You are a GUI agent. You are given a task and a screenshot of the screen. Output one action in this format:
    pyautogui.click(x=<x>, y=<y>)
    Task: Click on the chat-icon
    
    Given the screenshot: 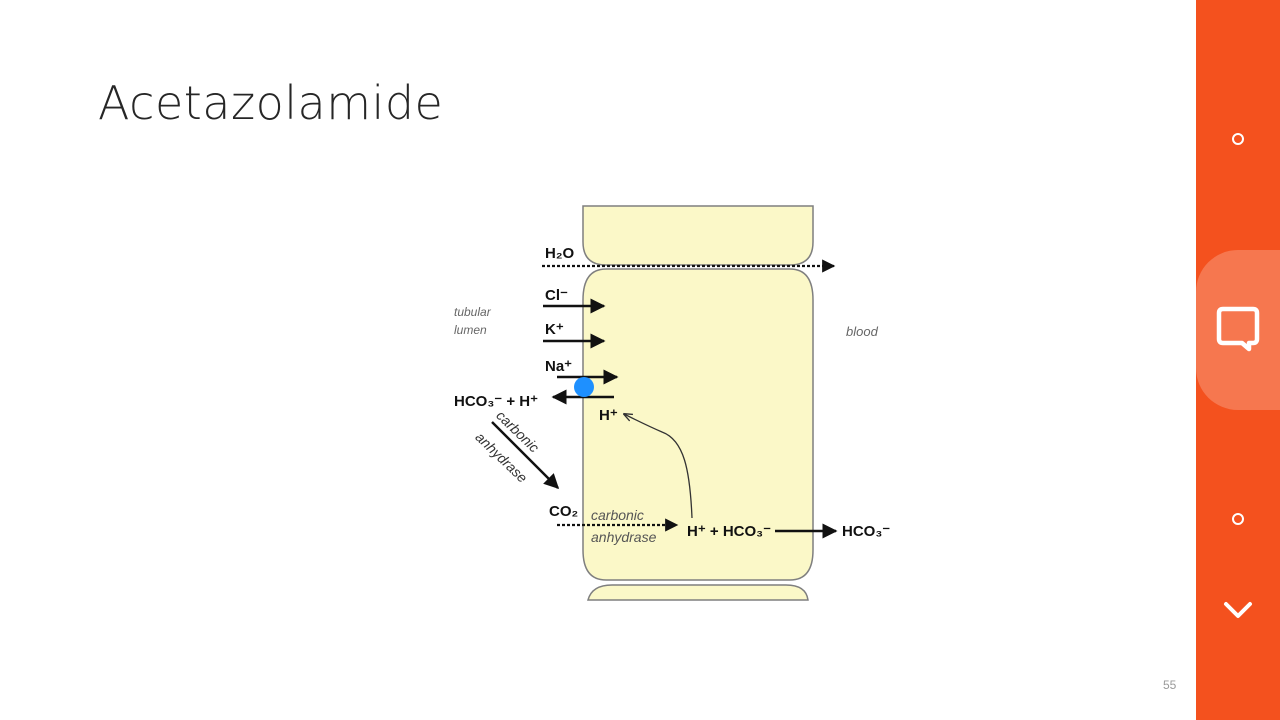 What is the action you would take?
    pyautogui.click(x=1238, y=329)
    